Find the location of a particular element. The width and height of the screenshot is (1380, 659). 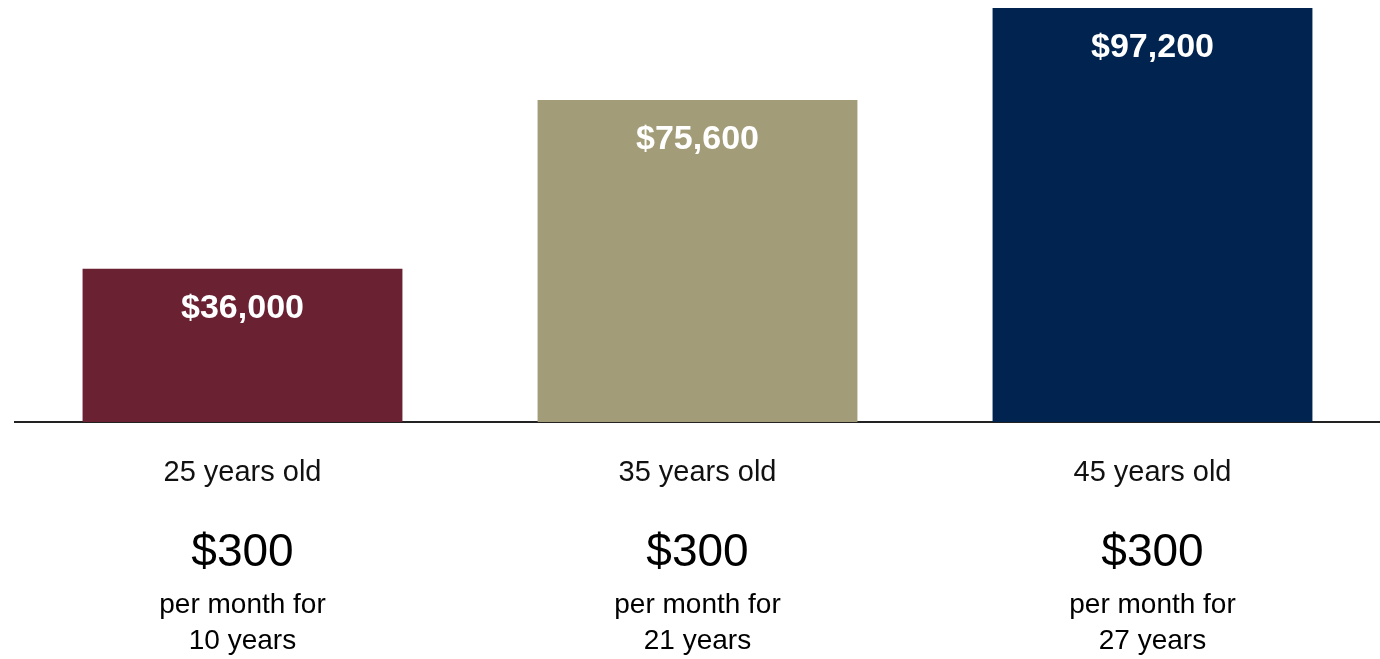

text: per month for 21 years is located at coordinates (697, 621).